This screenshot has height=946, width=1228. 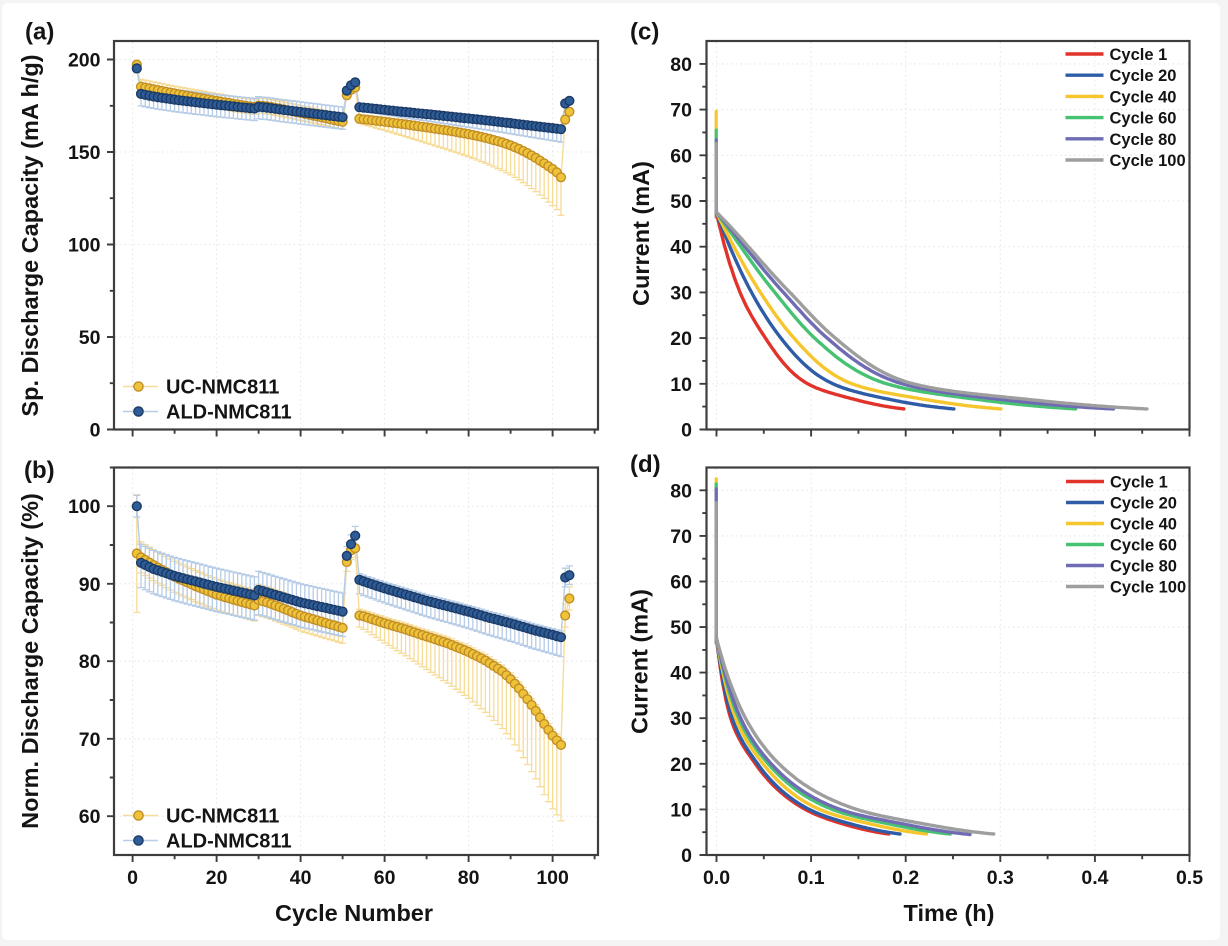 I want to click on svg-text: 0.1, so click(x=811, y=878).